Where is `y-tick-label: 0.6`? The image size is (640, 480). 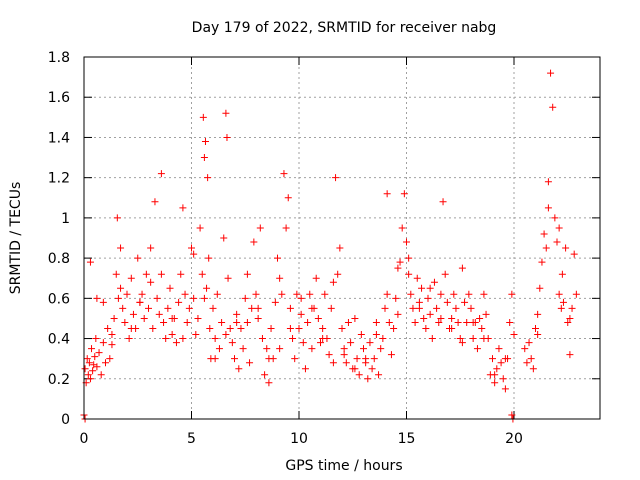 y-tick-label: 0.6 is located at coordinates (59, 299).